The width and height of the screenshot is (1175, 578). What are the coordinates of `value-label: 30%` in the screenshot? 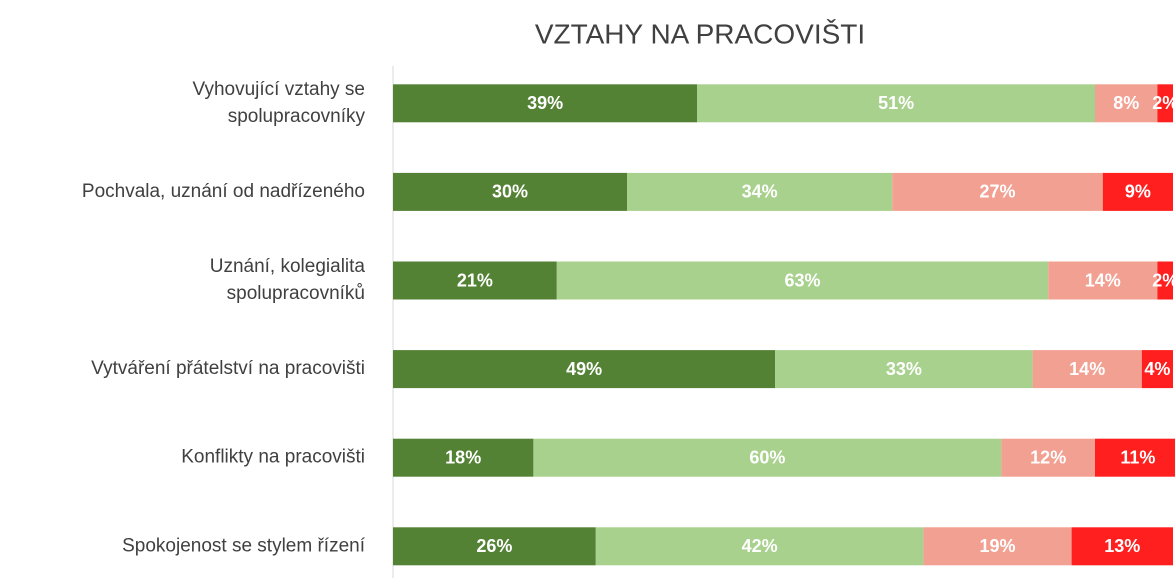 It's located at (510, 192).